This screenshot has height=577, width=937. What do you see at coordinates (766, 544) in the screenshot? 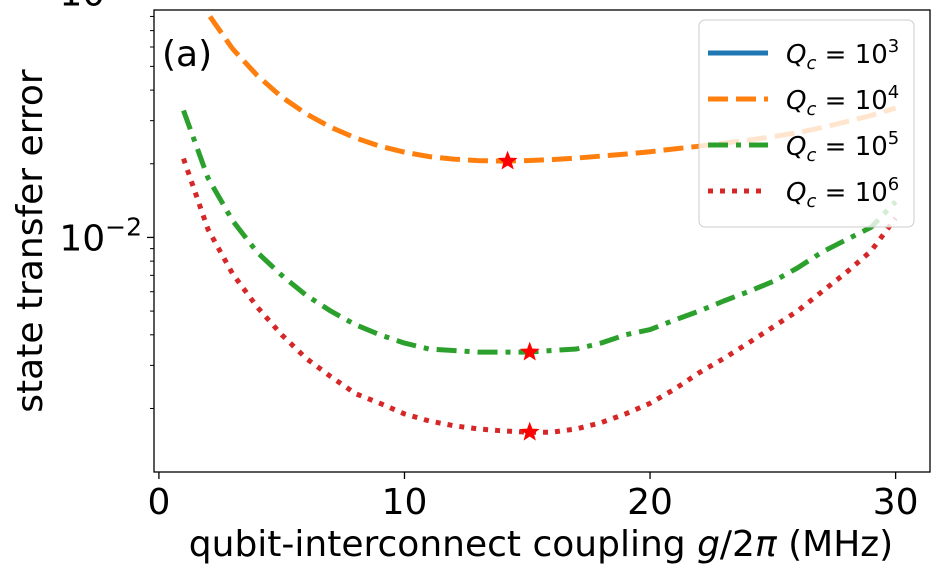
I see `x-axis-label-pi: π` at bounding box center [766, 544].